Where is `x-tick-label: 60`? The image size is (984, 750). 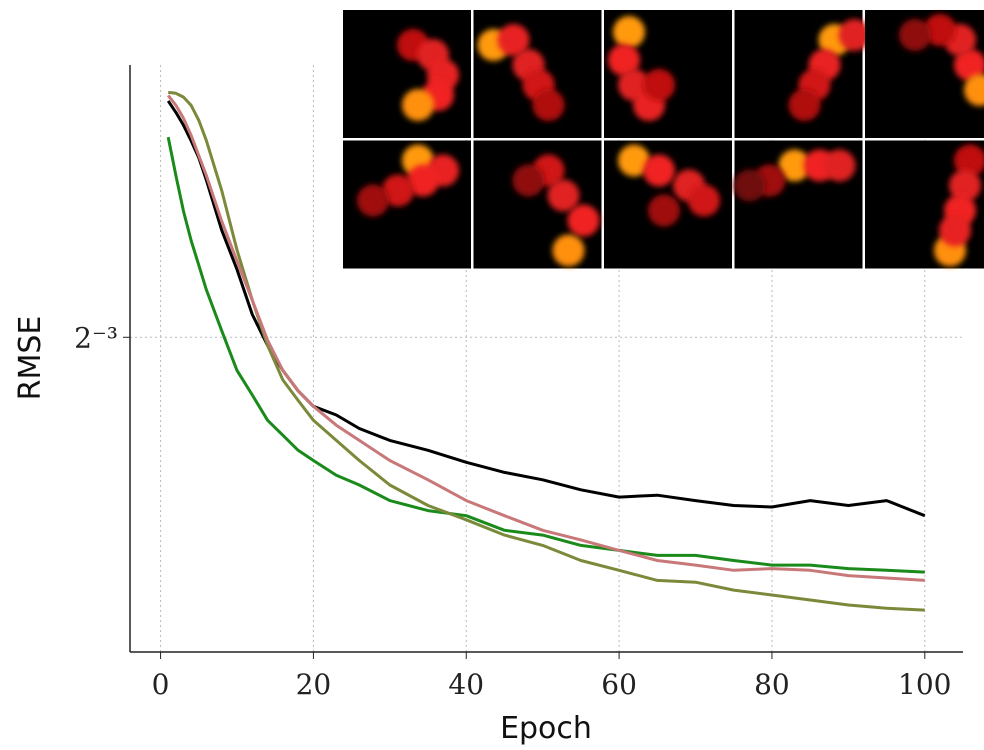
x-tick-label: 60 is located at coordinates (619, 684).